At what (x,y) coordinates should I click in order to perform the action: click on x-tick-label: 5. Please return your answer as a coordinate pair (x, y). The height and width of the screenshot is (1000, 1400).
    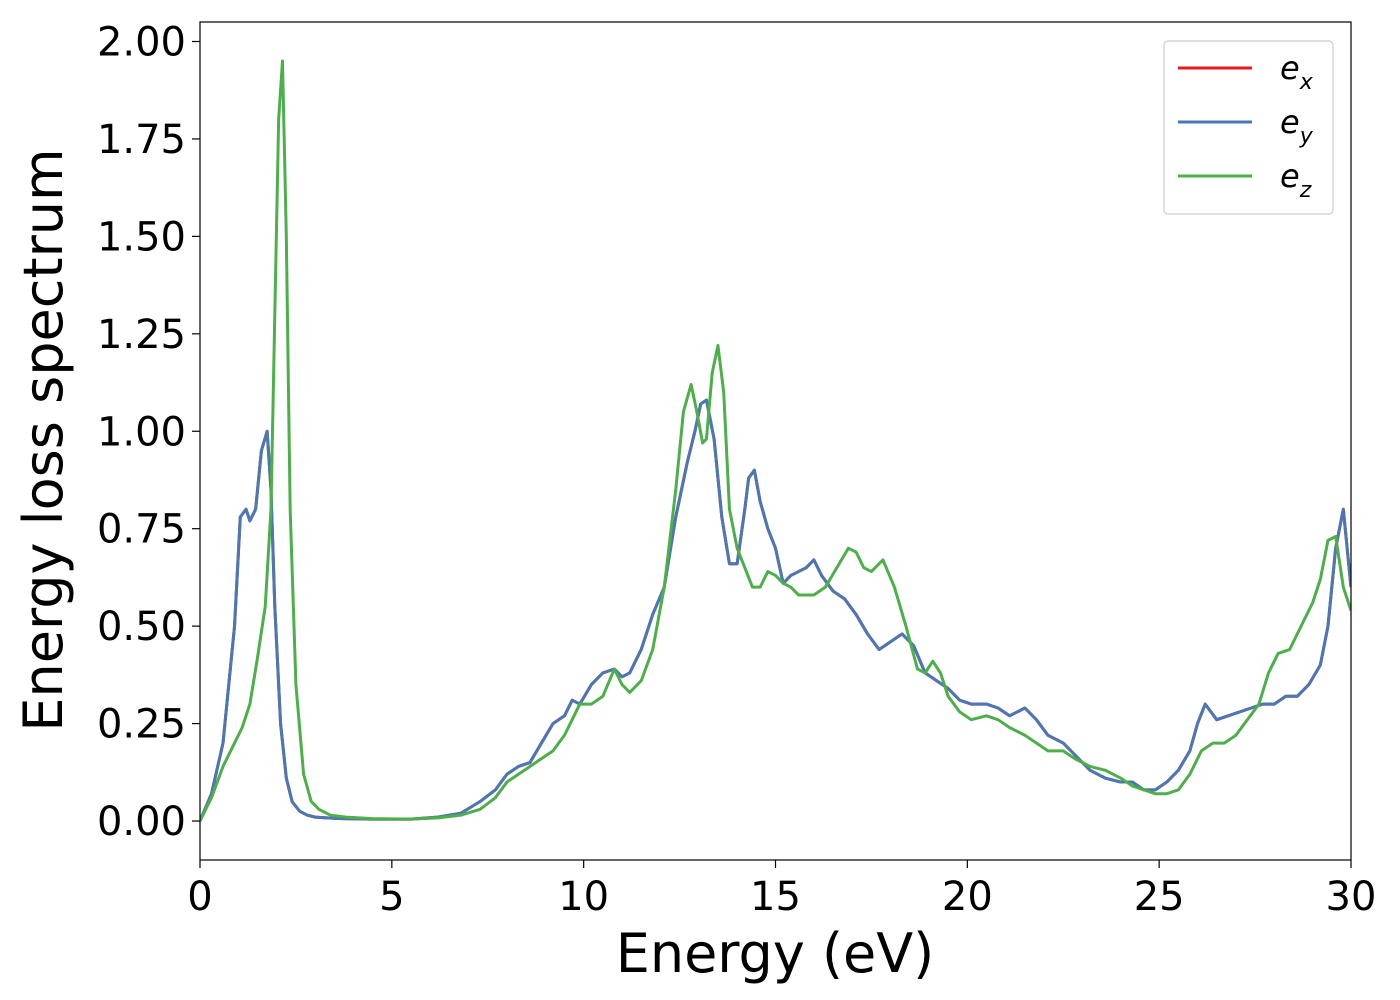
    Looking at the image, I should click on (391, 897).